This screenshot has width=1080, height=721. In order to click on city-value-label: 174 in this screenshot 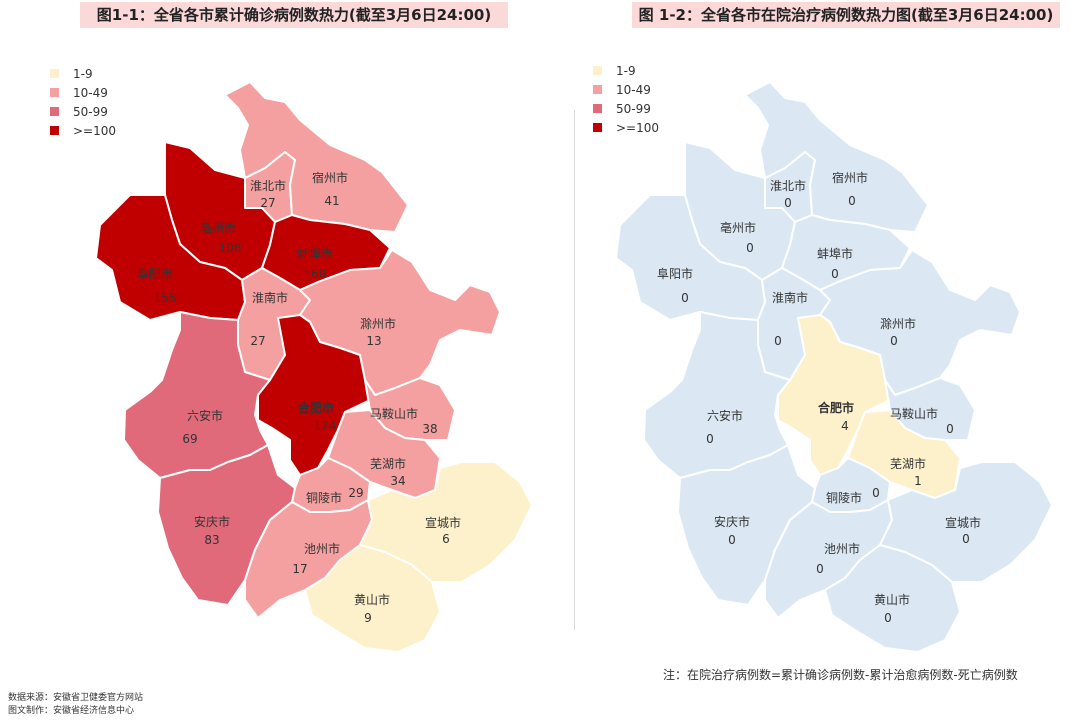, I will do `click(325, 426)`.